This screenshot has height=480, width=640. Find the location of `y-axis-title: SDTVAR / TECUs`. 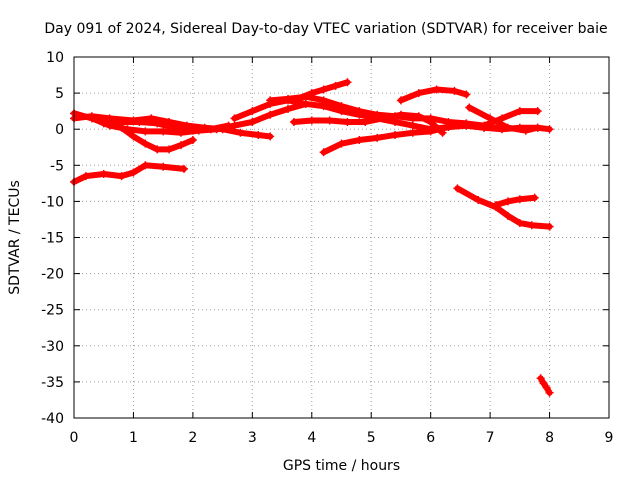

y-axis-title: SDTVAR / TECUs is located at coordinates (15, 237).